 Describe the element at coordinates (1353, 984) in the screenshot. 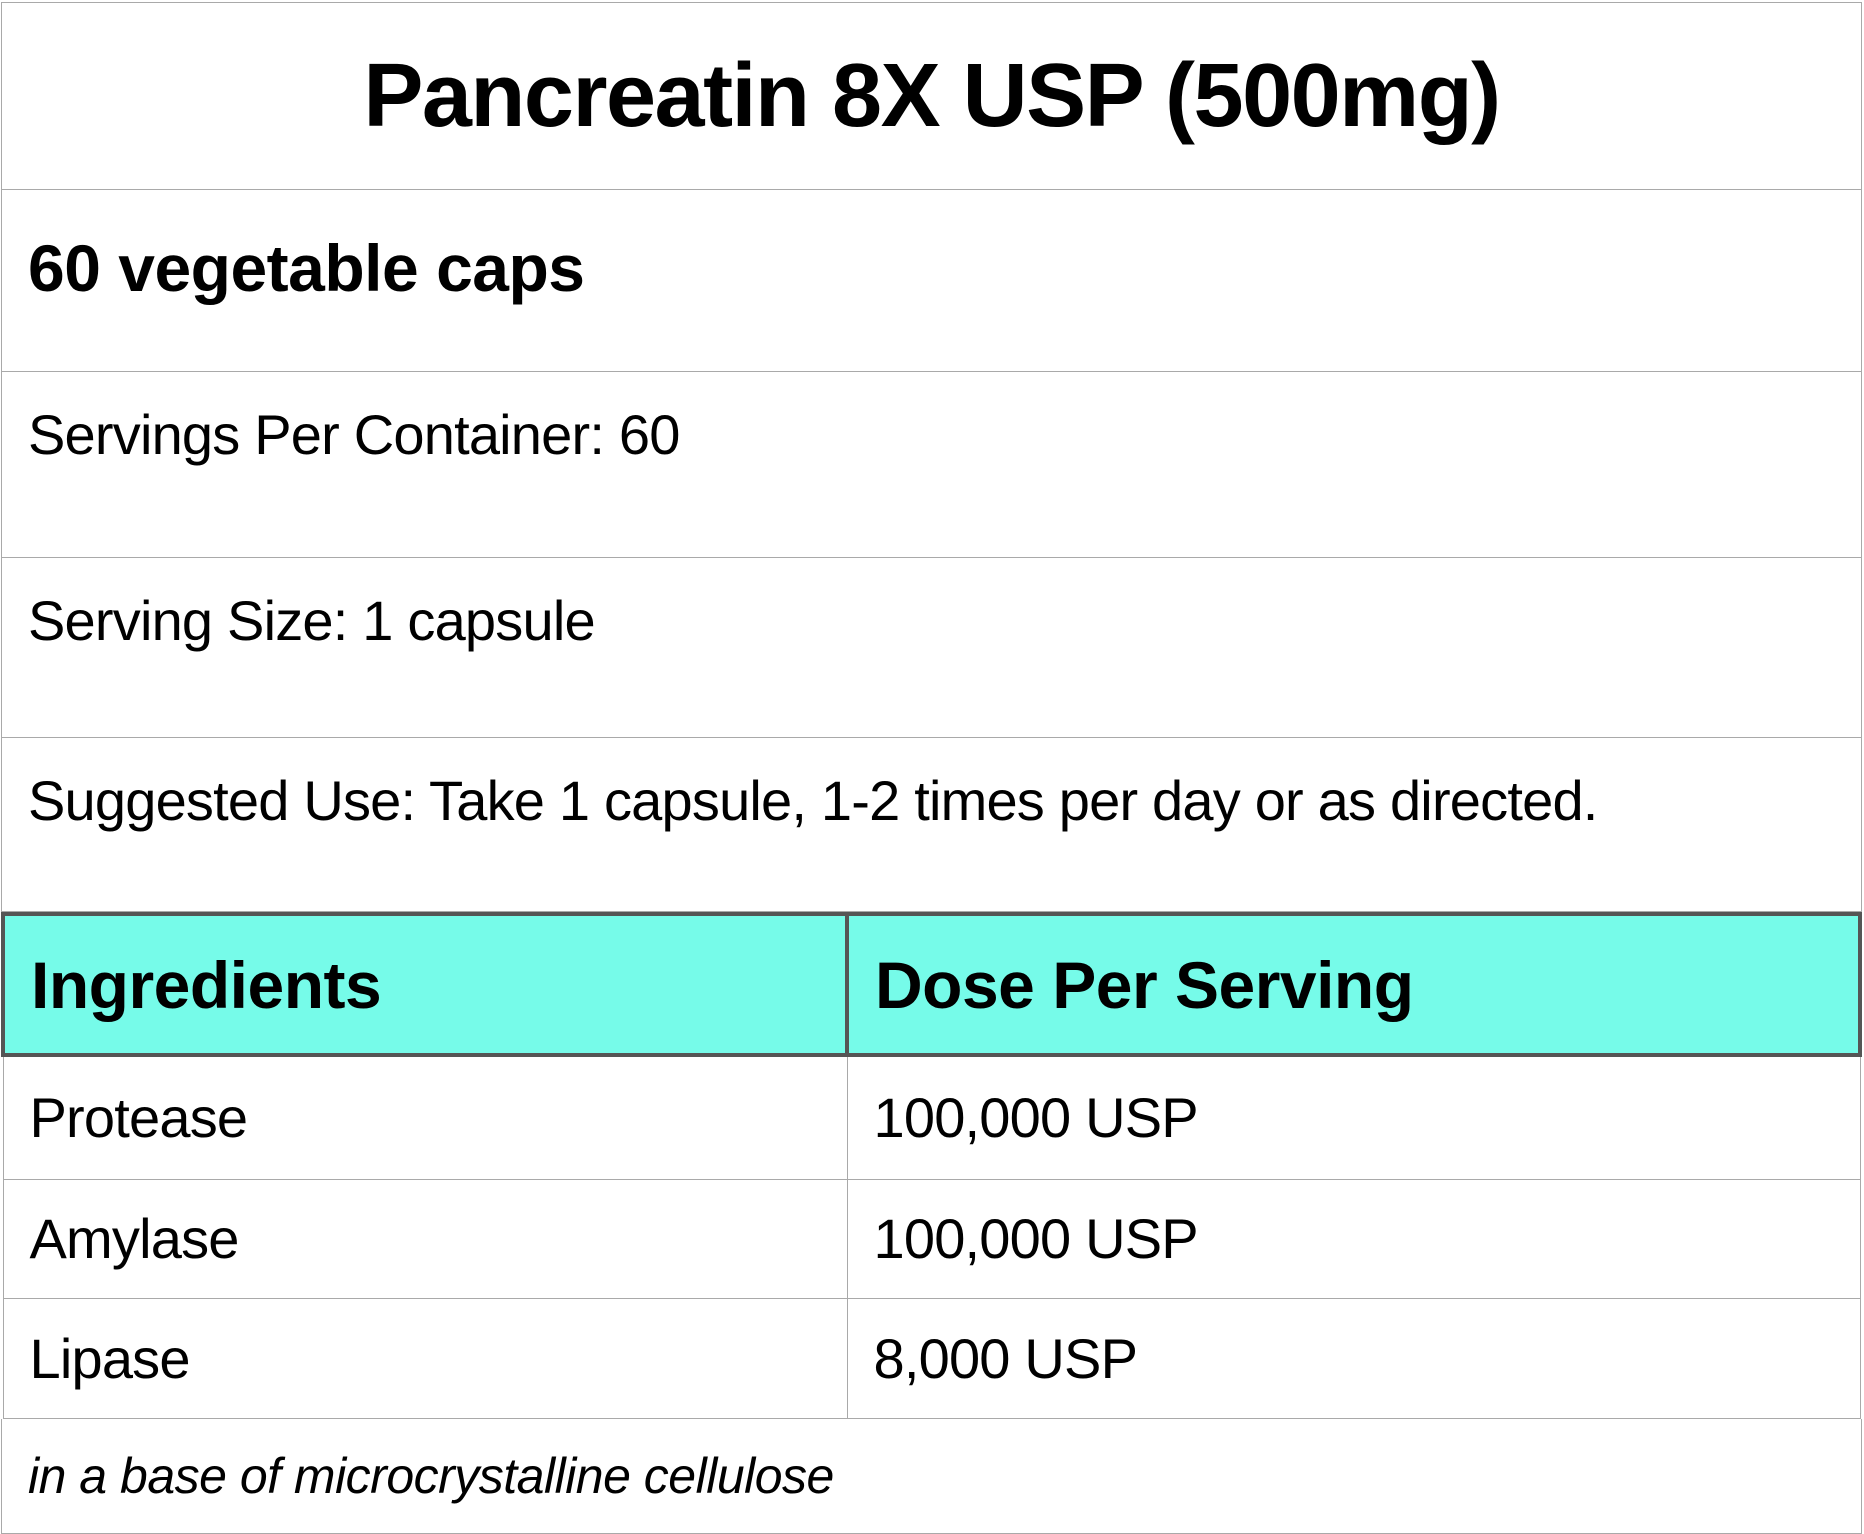

I see `header-dose: Dose Per Serving` at that location.